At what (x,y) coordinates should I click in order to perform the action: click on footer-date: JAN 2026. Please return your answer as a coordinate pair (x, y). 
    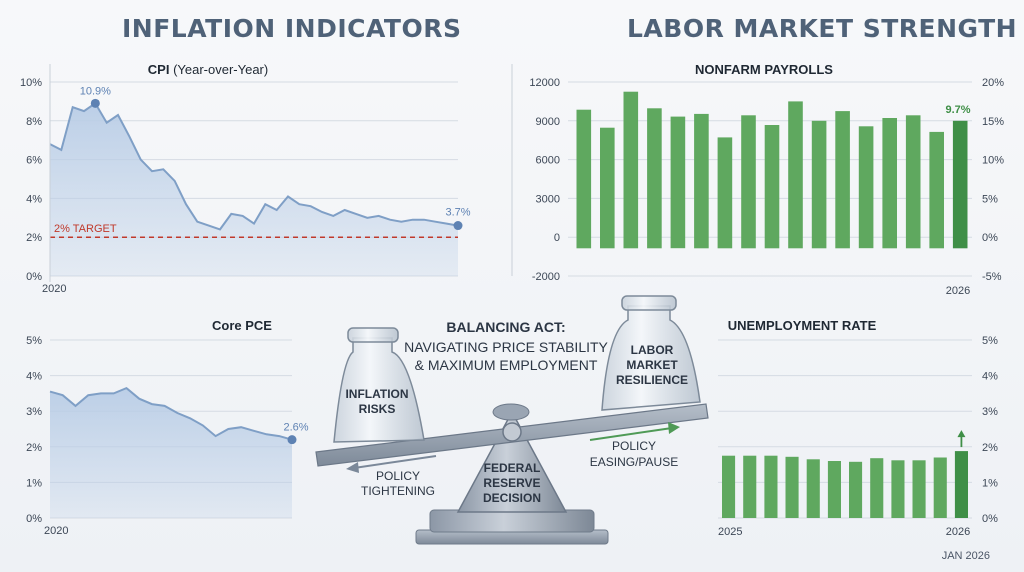
    Looking at the image, I should click on (965, 556).